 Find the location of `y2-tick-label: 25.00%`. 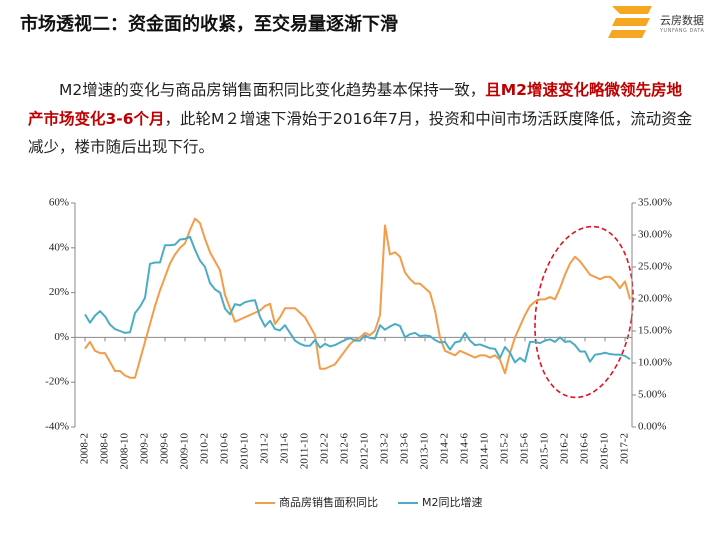

y2-tick-label: 25.00% is located at coordinates (655, 267).